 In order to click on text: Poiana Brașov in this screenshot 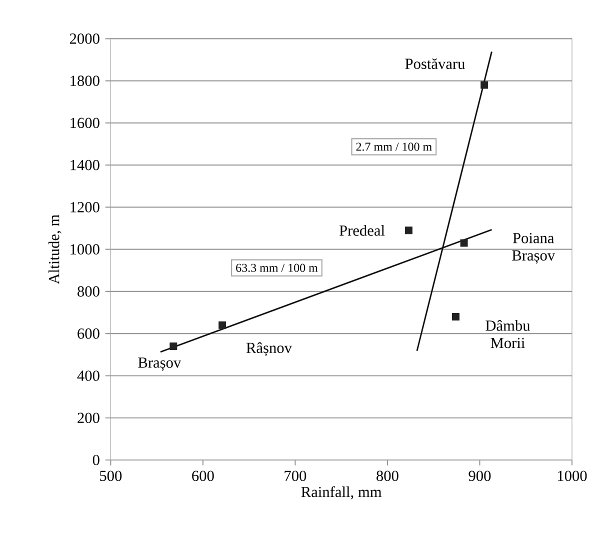, I will do `click(534, 248)`.